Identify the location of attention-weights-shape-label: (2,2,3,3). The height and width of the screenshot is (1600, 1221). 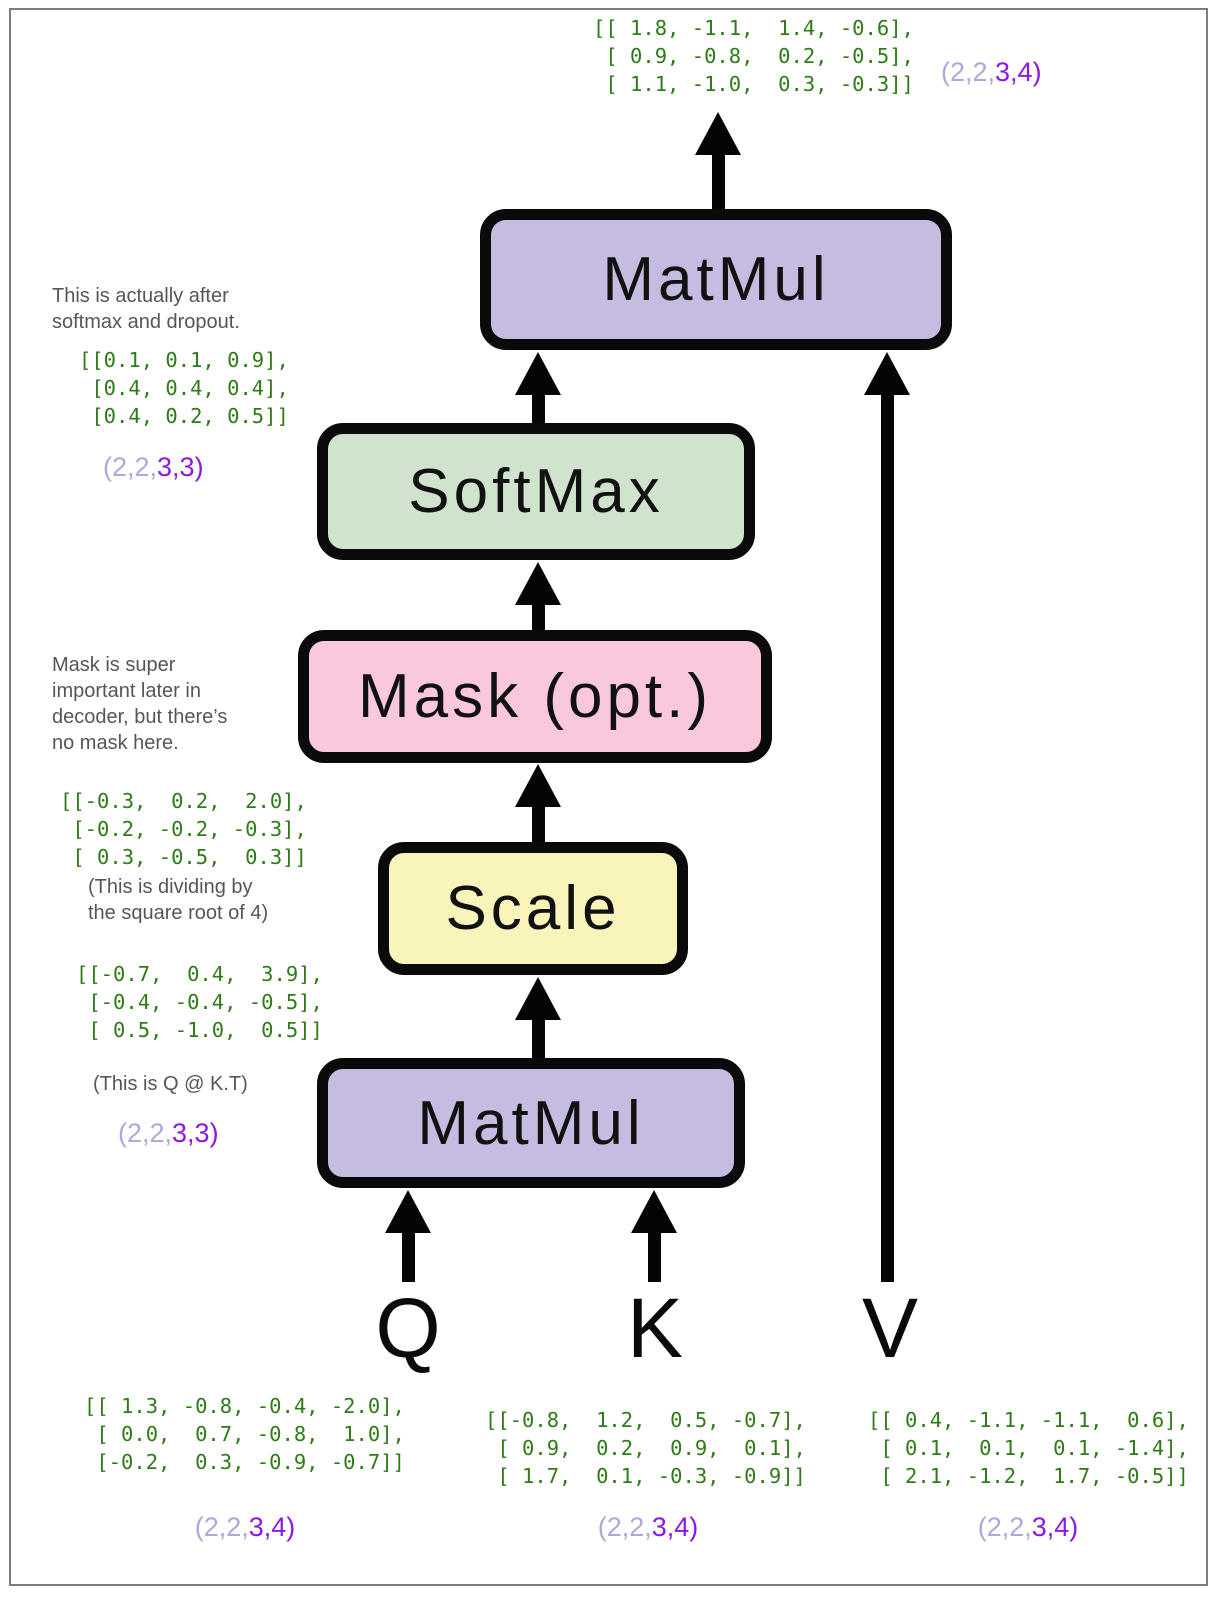
(153, 467).